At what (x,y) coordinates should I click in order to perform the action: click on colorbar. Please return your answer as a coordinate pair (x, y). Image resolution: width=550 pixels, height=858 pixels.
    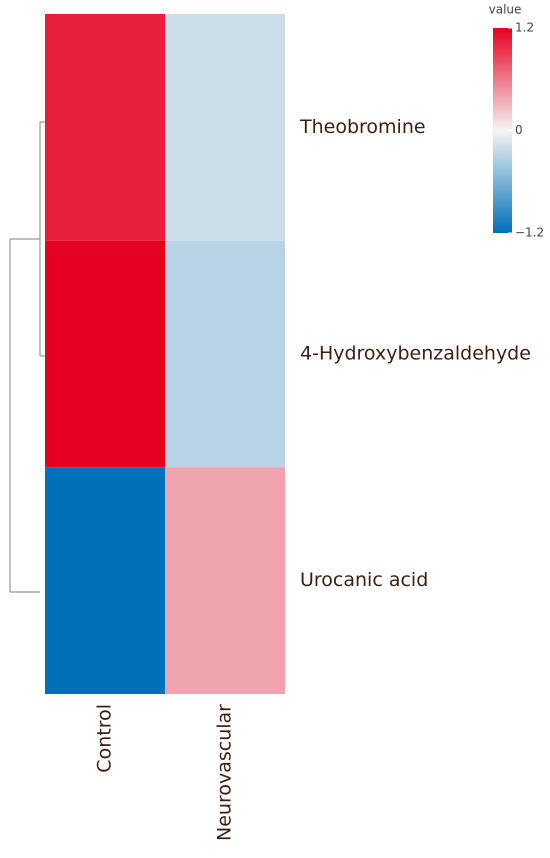
    Looking at the image, I should click on (502, 130).